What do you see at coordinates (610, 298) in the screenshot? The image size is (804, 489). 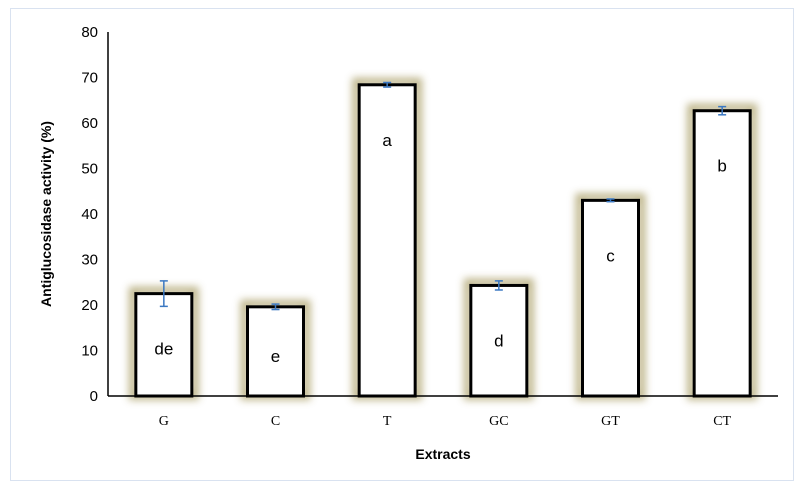 I see `bar-gt` at bounding box center [610, 298].